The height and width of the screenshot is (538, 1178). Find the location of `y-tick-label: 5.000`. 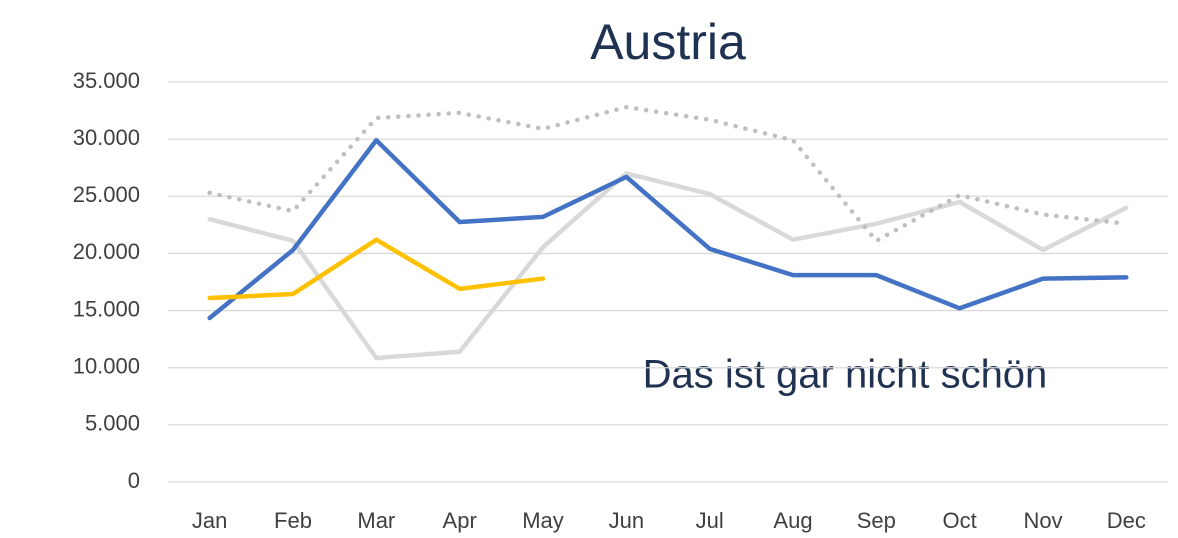

y-tick-label: 5.000 is located at coordinates (112, 423).